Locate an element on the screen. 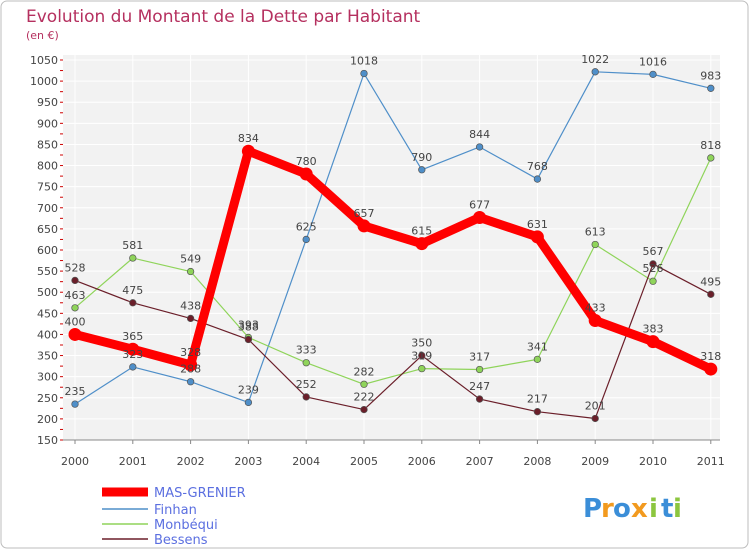 Image resolution: width=750 pixels, height=550 pixels. data-label: 400 is located at coordinates (75, 321).